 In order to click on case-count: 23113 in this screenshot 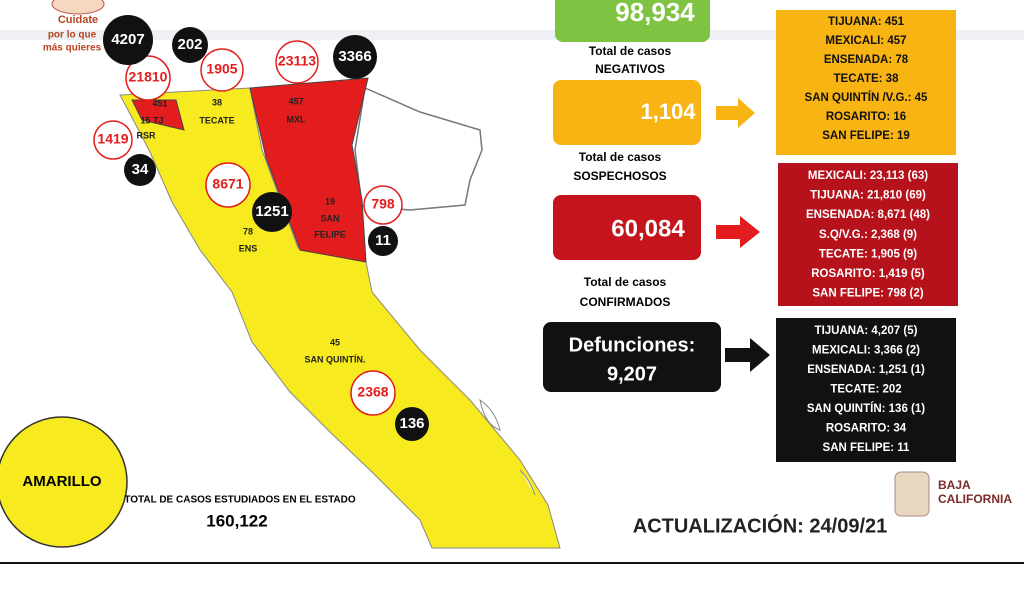, I will do `click(297, 61)`.